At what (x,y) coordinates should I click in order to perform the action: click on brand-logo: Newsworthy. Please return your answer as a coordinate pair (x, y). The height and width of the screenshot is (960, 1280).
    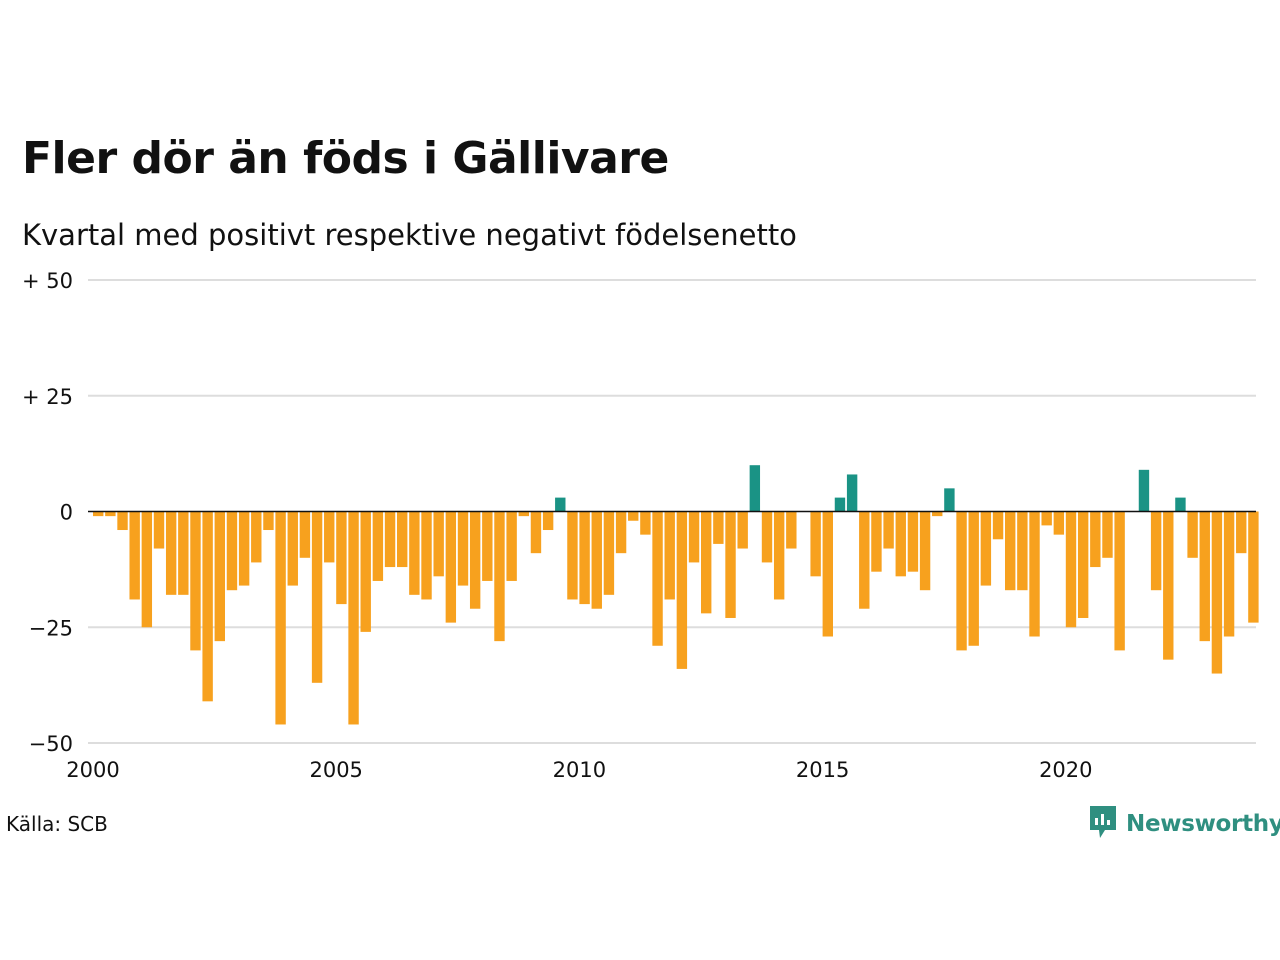
    Looking at the image, I should click on (1184, 824).